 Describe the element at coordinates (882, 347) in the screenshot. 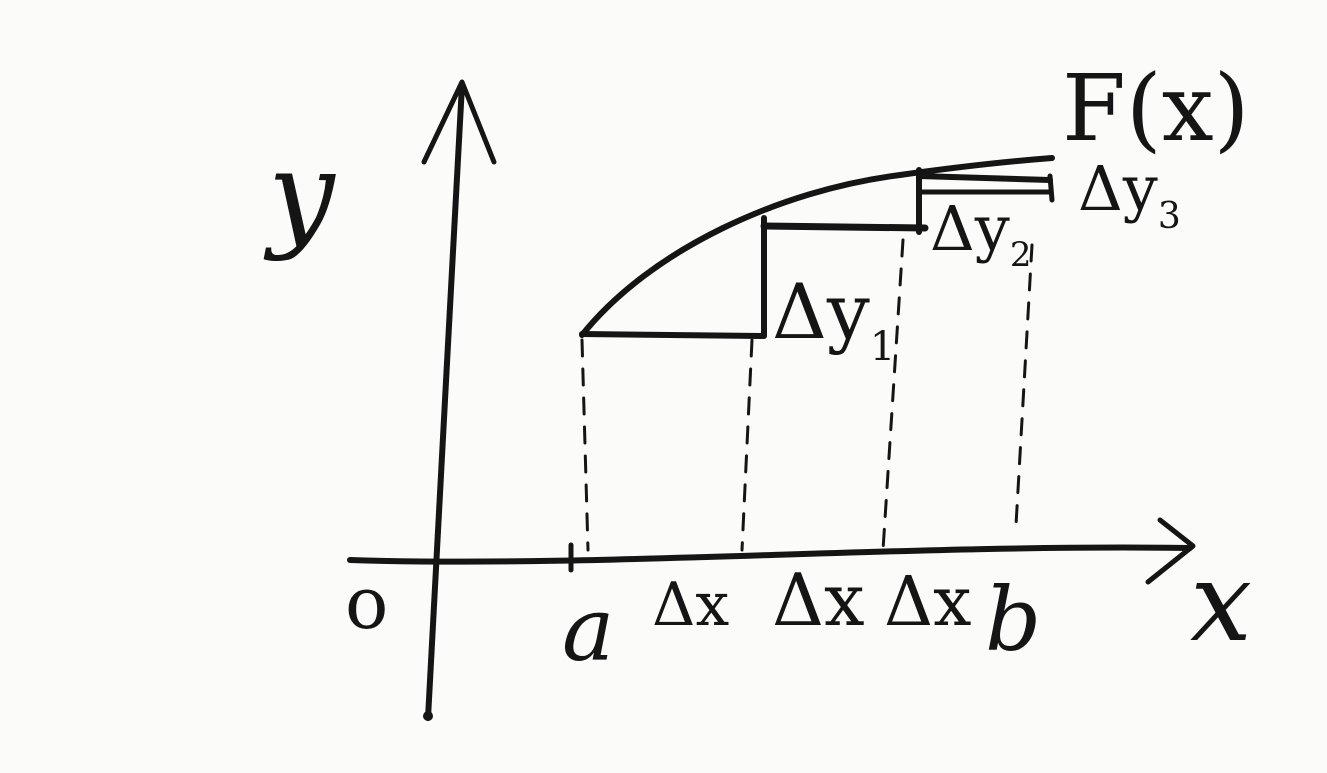

I see `increment-label-1-sub: 1` at that location.